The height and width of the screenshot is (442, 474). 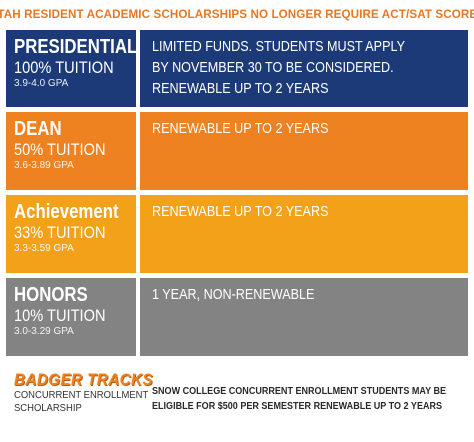 I want to click on tier-honors-summary: HONORS 10% TUITION 3.0-3.29 GPA, so click(x=71, y=317).